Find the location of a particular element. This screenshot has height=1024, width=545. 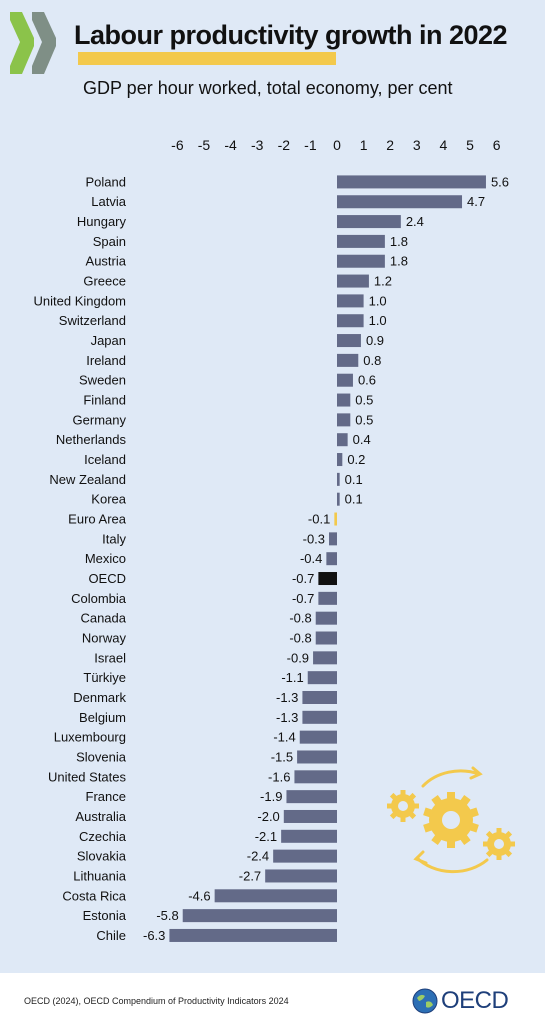

category-label: France is located at coordinates (106, 796).